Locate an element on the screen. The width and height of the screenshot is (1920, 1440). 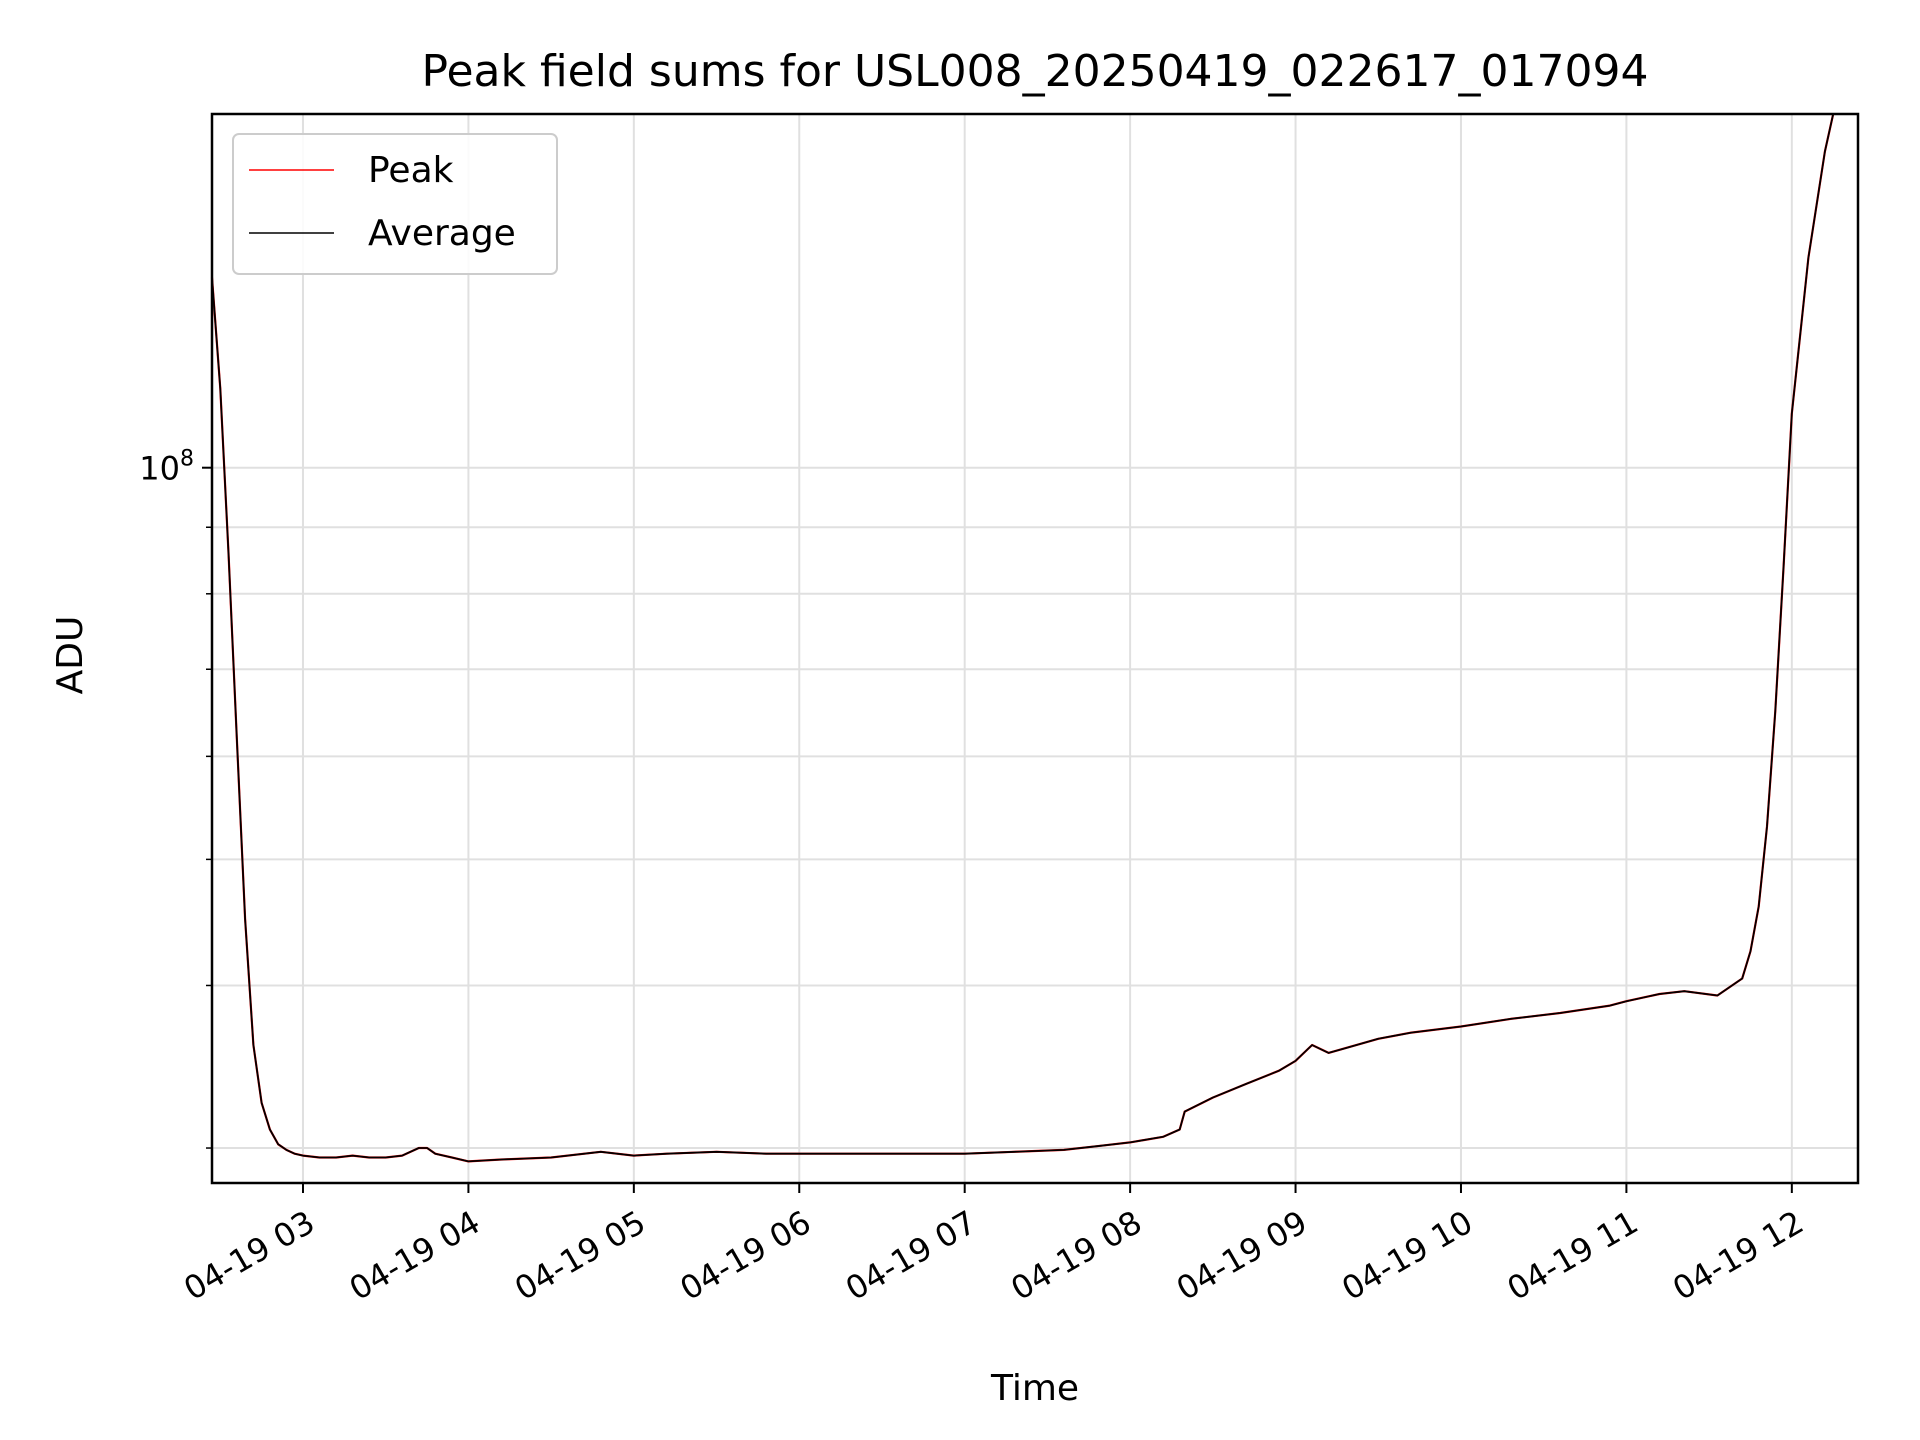
x-axis-label: Time is located at coordinates (1034, 1388).